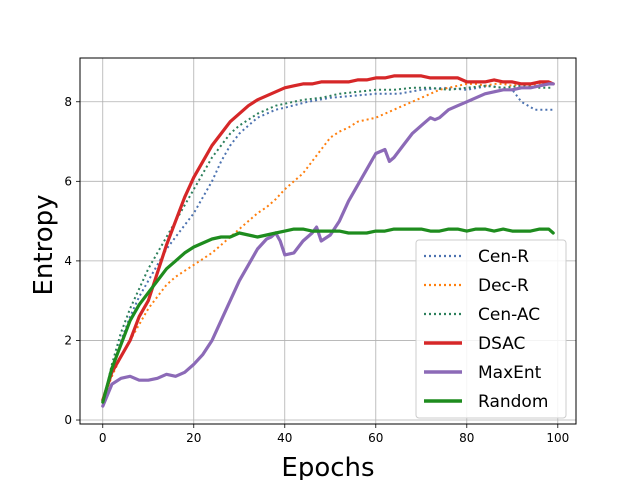  I want to click on x-tick-label: 80, so click(466, 438).